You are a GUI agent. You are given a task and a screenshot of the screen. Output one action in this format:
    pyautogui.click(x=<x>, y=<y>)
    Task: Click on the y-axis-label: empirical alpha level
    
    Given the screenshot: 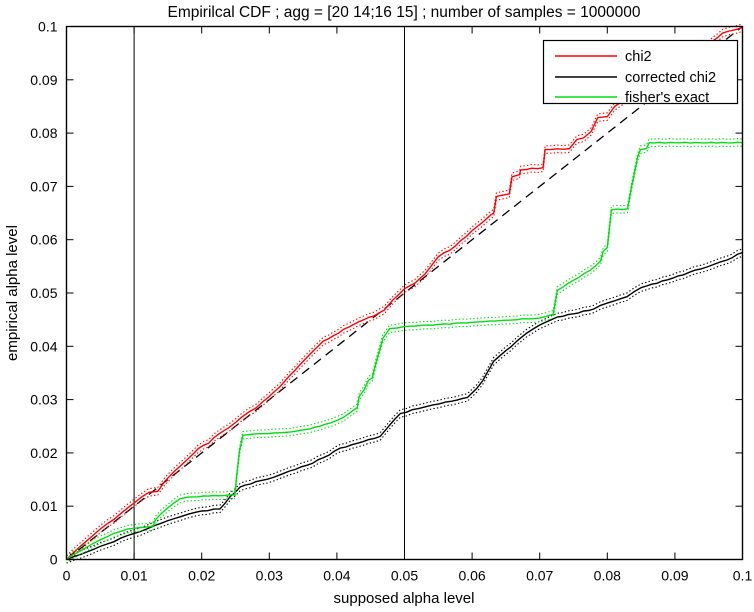 What is the action you would take?
    pyautogui.click(x=12, y=293)
    